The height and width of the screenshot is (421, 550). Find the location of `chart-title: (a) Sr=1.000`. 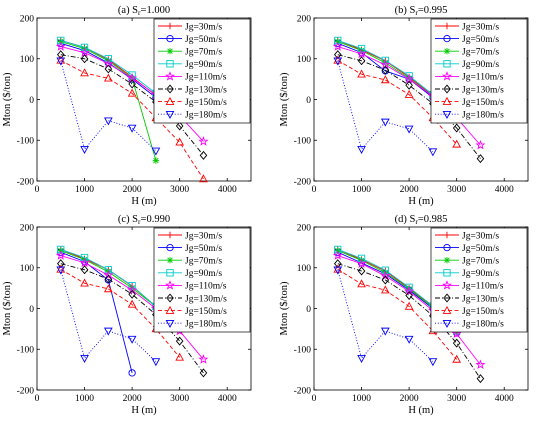

chart-title: (a) Sr=1.000 is located at coordinates (144, 11).